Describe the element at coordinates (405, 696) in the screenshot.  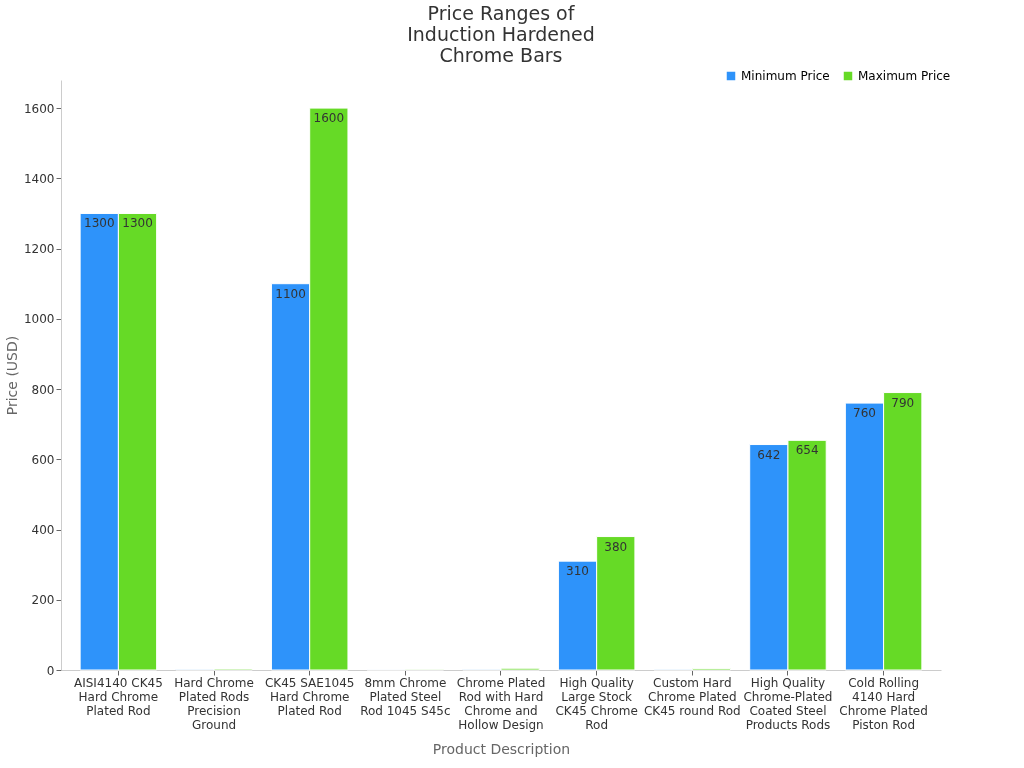
I see `x-tick-label: 8mm Chrome Plated Steel Rod 1045 S45c` at that location.